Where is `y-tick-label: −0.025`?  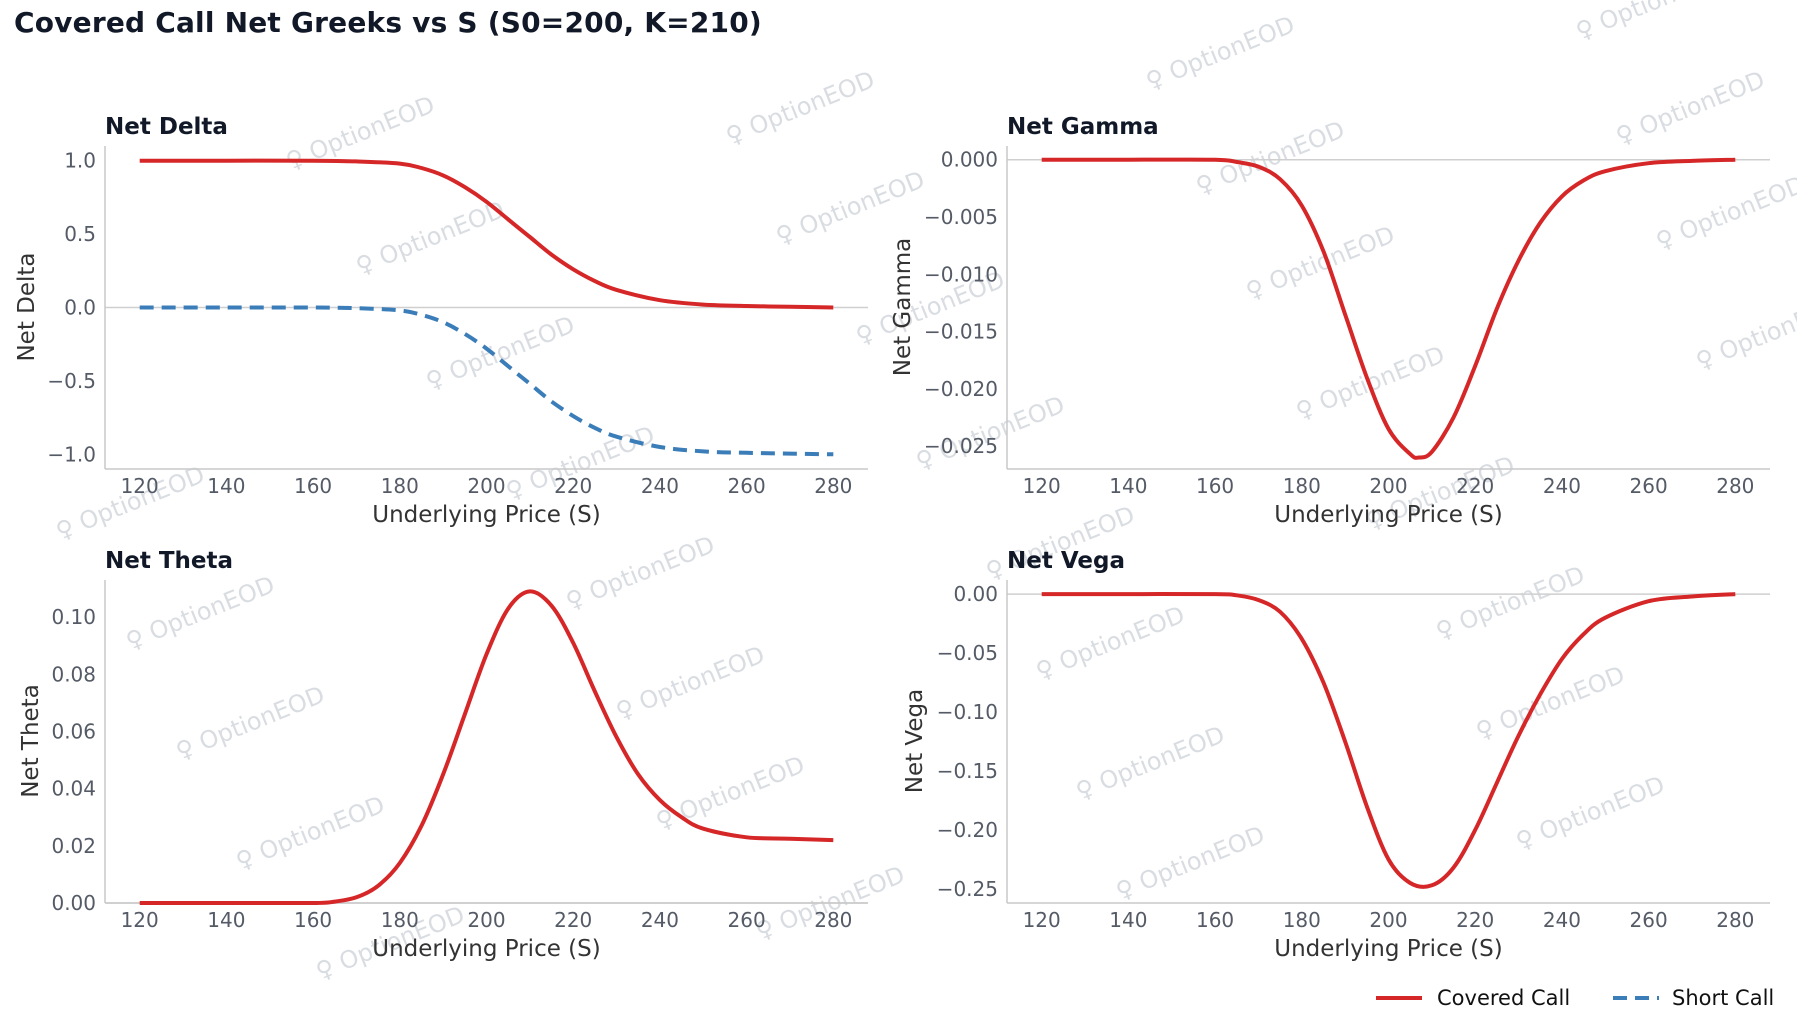
y-tick-label: −0.025 is located at coordinates (961, 446).